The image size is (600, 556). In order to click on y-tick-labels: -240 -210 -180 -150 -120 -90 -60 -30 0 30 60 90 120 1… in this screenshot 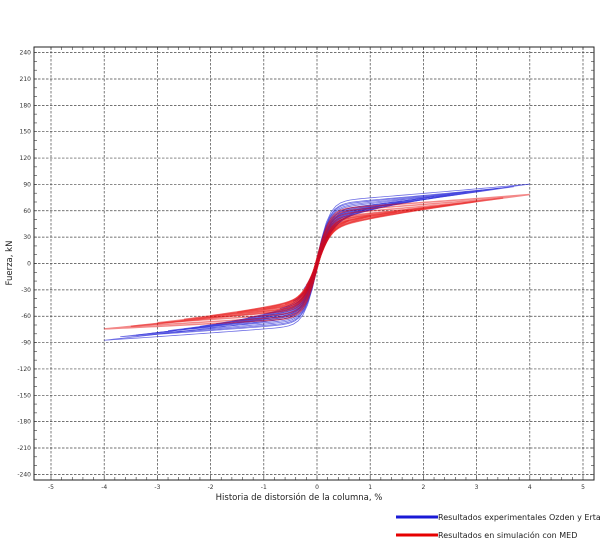, I will do `click(24, 264)`.